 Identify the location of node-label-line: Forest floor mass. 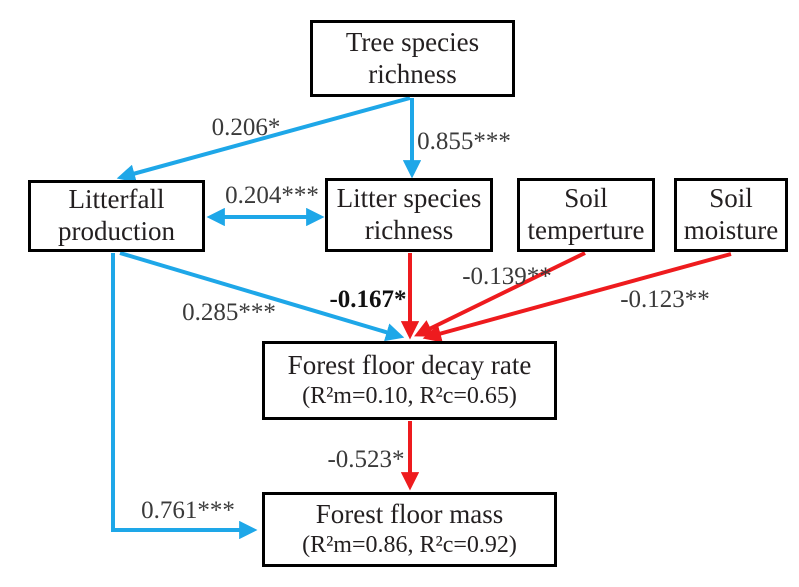
(409, 514).